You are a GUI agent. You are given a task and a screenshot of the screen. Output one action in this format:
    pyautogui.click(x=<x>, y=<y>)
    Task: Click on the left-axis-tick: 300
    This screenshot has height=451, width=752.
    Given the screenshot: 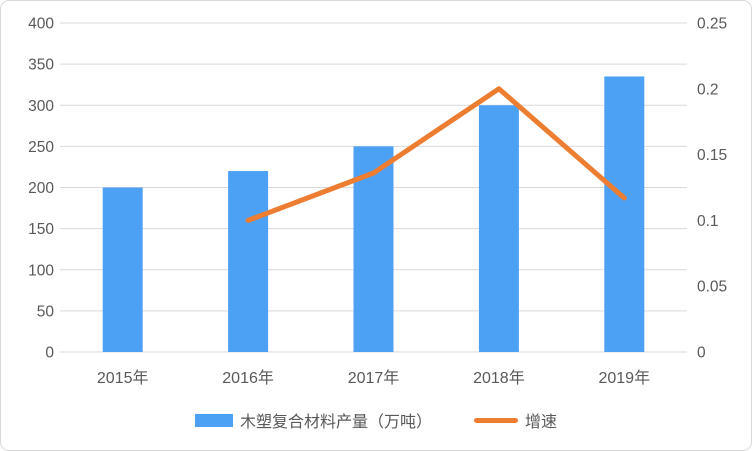 What is the action you would take?
    pyautogui.click(x=41, y=106)
    